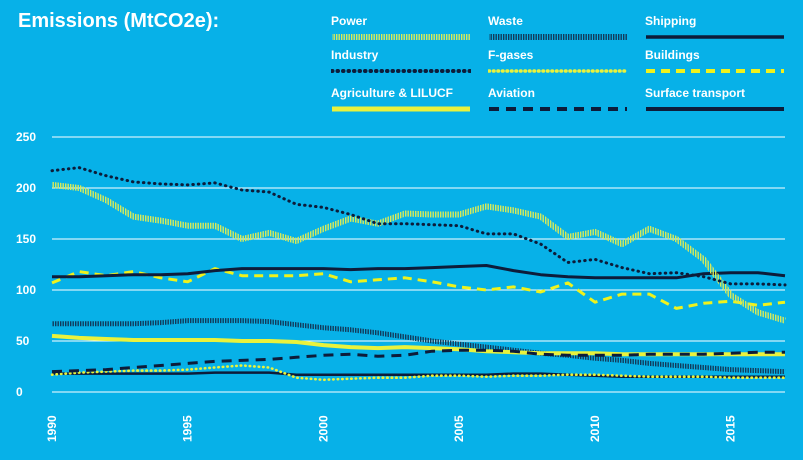 This screenshot has width=803, height=460. What do you see at coordinates (558, 60) in the screenshot?
I see `legend-item-fgases: F-gases` at bounding box center [558, 60].